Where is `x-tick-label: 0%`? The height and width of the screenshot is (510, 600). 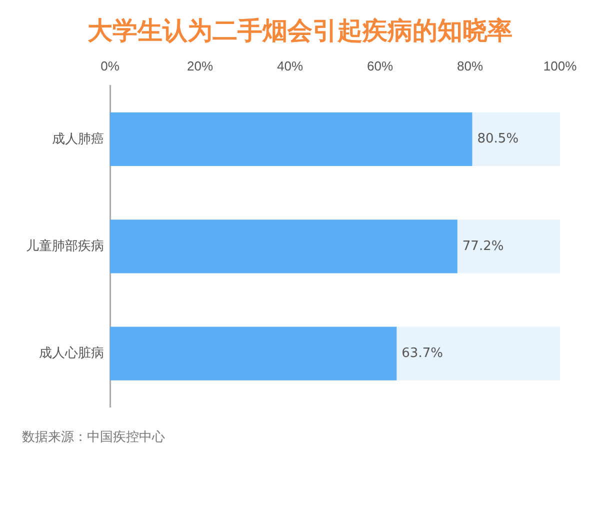 x-tick-label: 0% is located at coordinates (110, 66).